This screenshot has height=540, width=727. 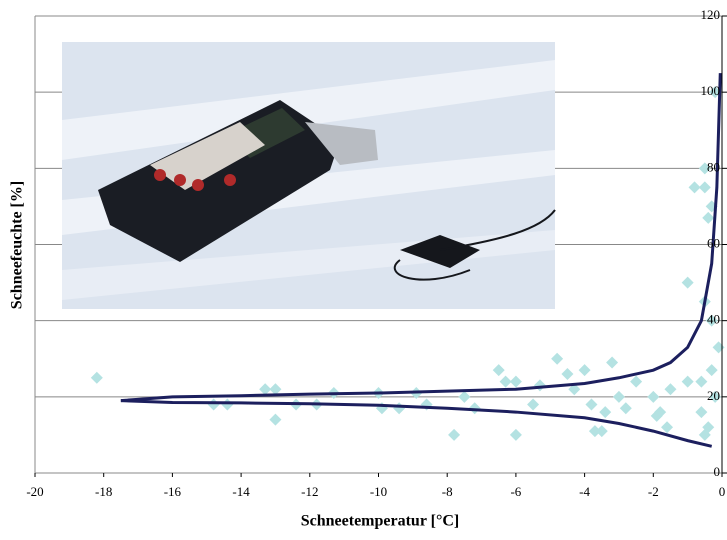 What do you see at coordinates (103, 491) in the screenshot?
I see `x-tick-label: -18` at bounding box center [103, 491].